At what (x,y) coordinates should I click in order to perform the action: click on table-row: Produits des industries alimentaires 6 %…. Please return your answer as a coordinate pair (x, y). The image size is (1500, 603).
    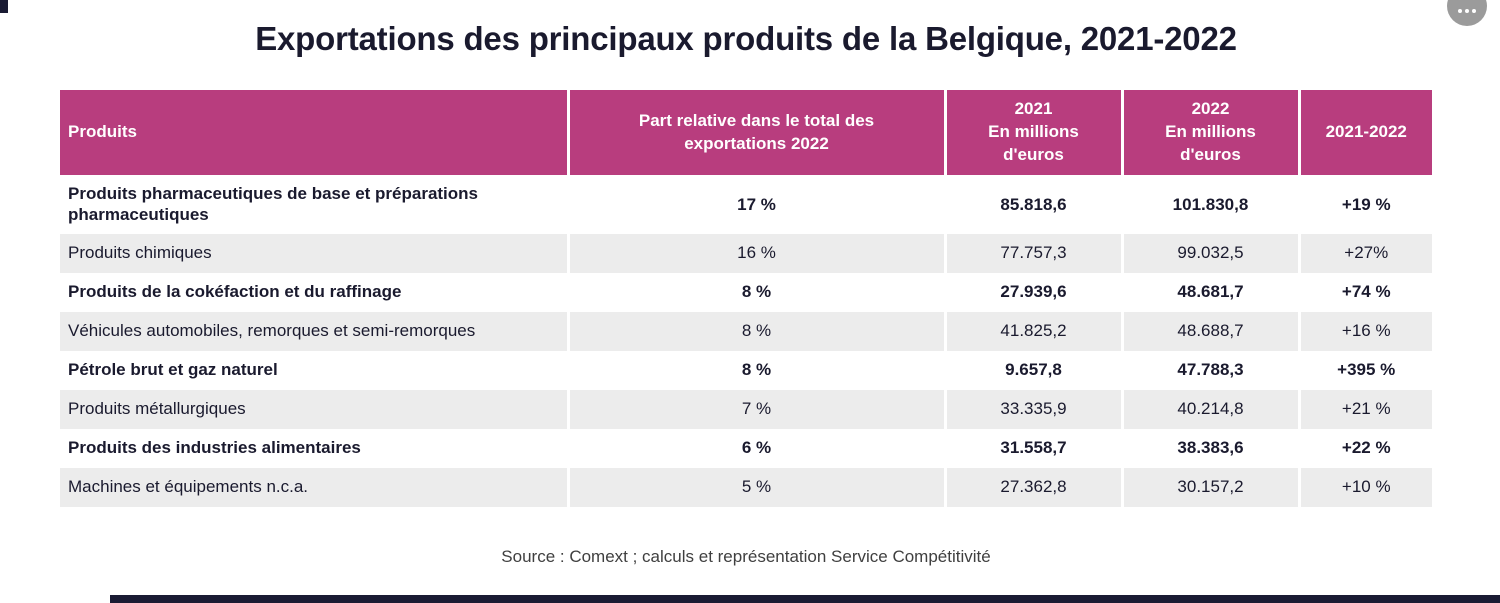
    Looking at the image, I should click on (746, 448).